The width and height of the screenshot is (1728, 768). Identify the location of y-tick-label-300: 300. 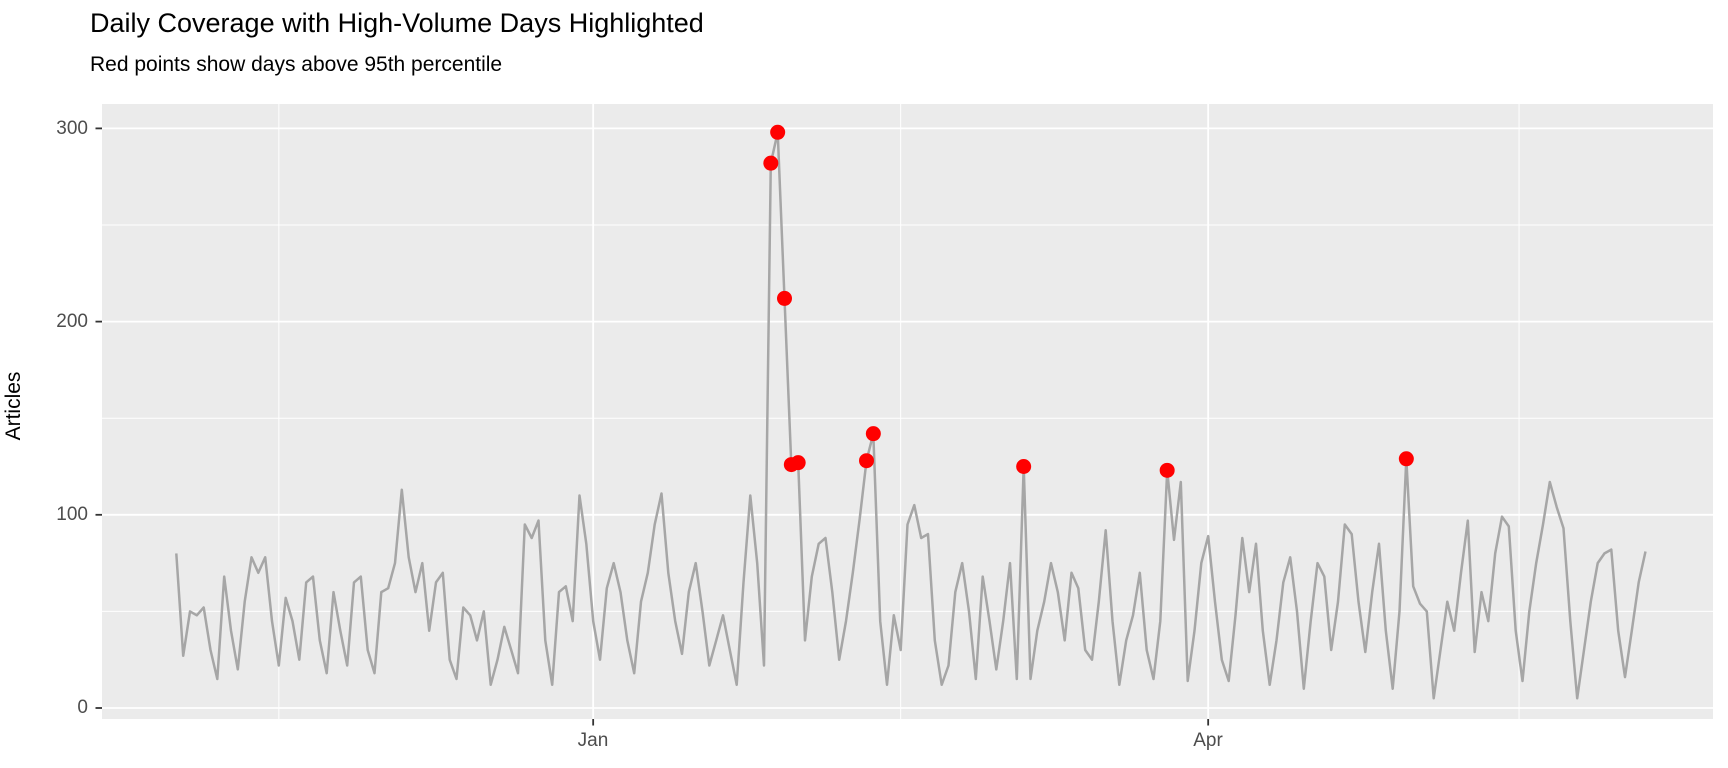
(72, 128).